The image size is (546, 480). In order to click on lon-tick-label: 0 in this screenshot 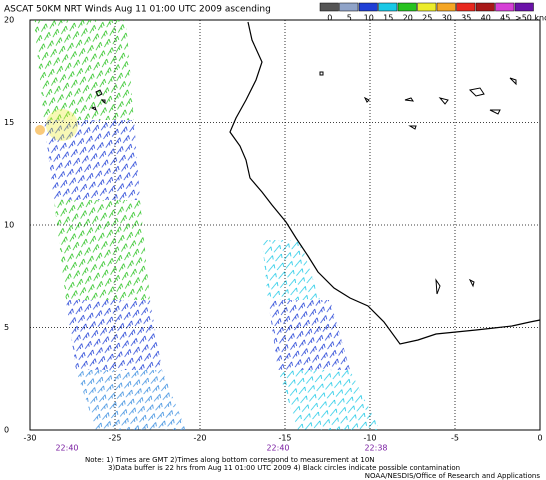, I will do `click(539, 438)`.